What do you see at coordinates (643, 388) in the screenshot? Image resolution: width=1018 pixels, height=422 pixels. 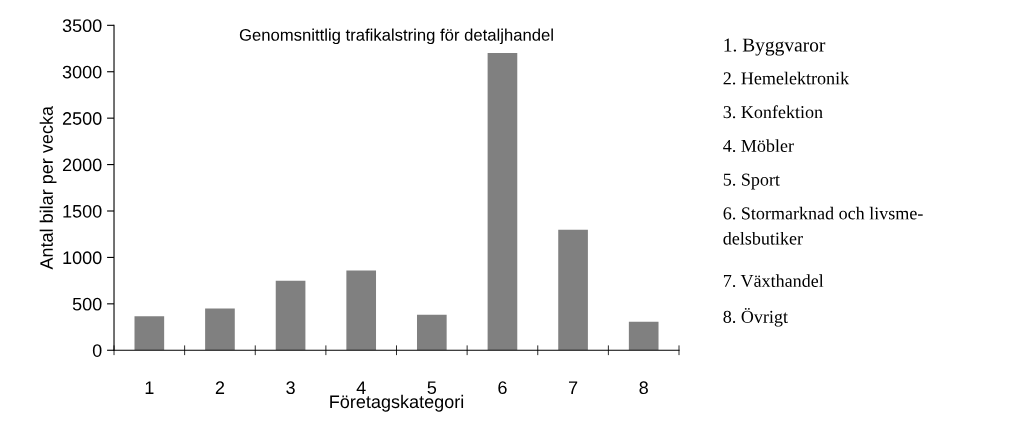 I see `x-tick-label: 8` at bounding box center [643, 388].